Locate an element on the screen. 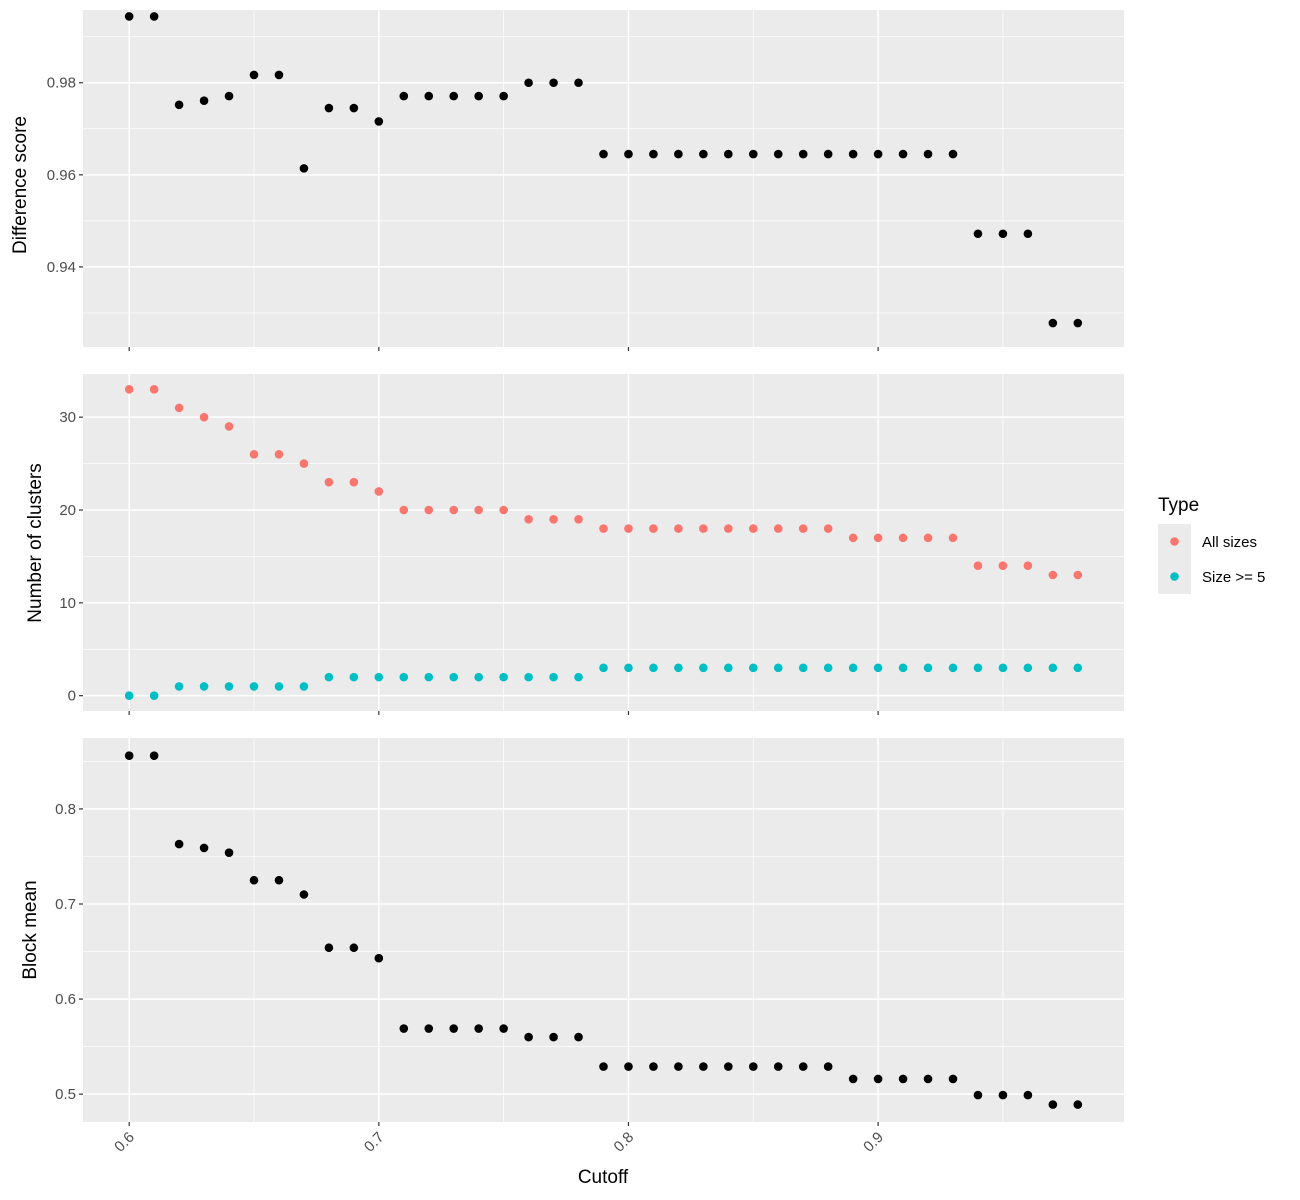 The height and width of the screenshot is (1200, 1300). y-tick-label: 0.5 is located at coordinates (65, 1094).